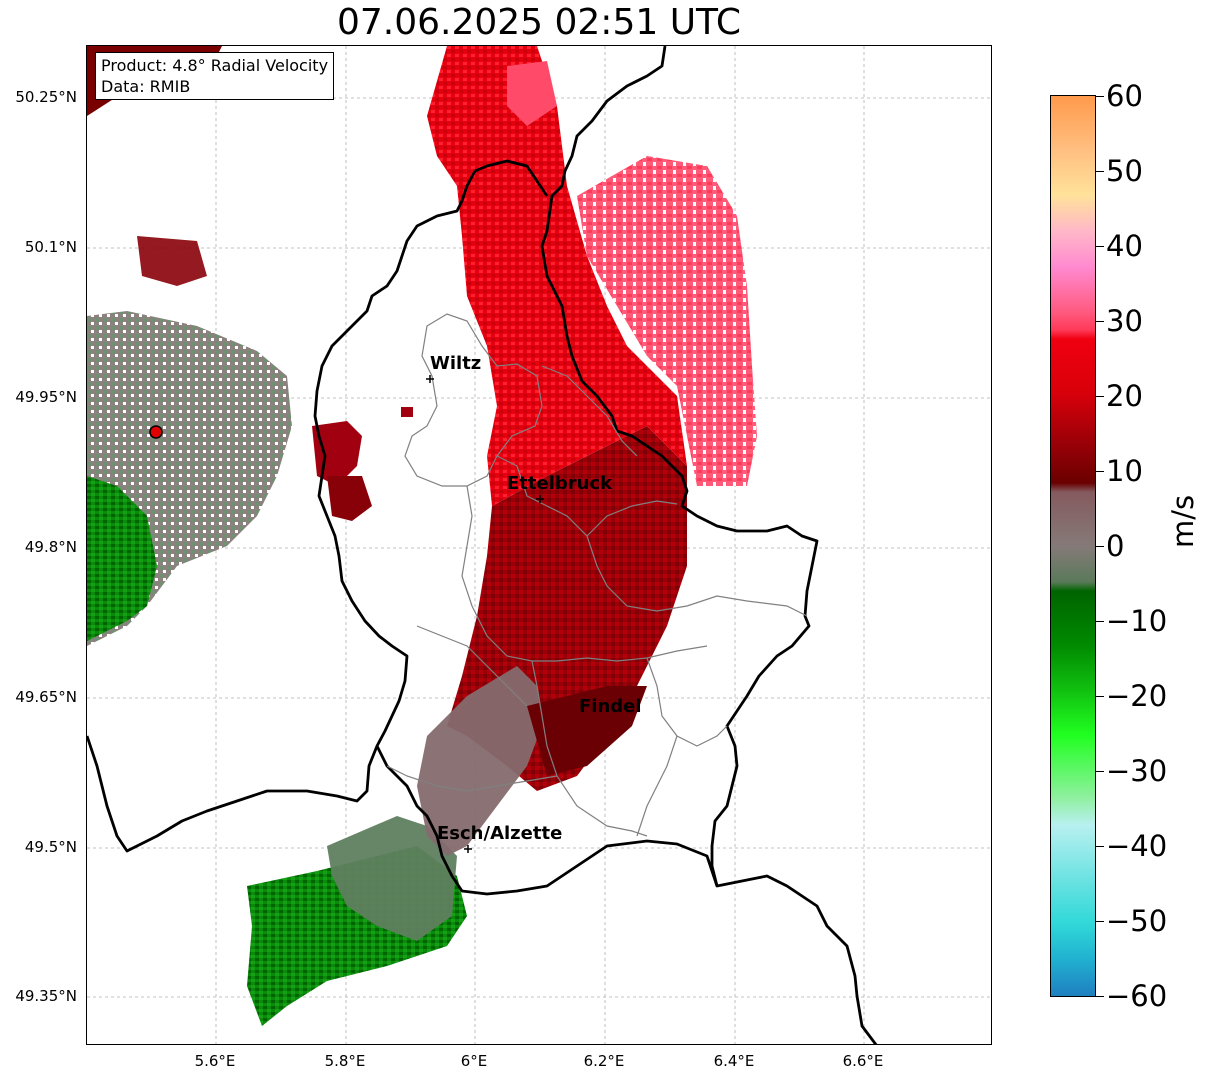 This screenshot has width=1207, height=1081. I want to click on city-findel: Findel, so click(610, 706).